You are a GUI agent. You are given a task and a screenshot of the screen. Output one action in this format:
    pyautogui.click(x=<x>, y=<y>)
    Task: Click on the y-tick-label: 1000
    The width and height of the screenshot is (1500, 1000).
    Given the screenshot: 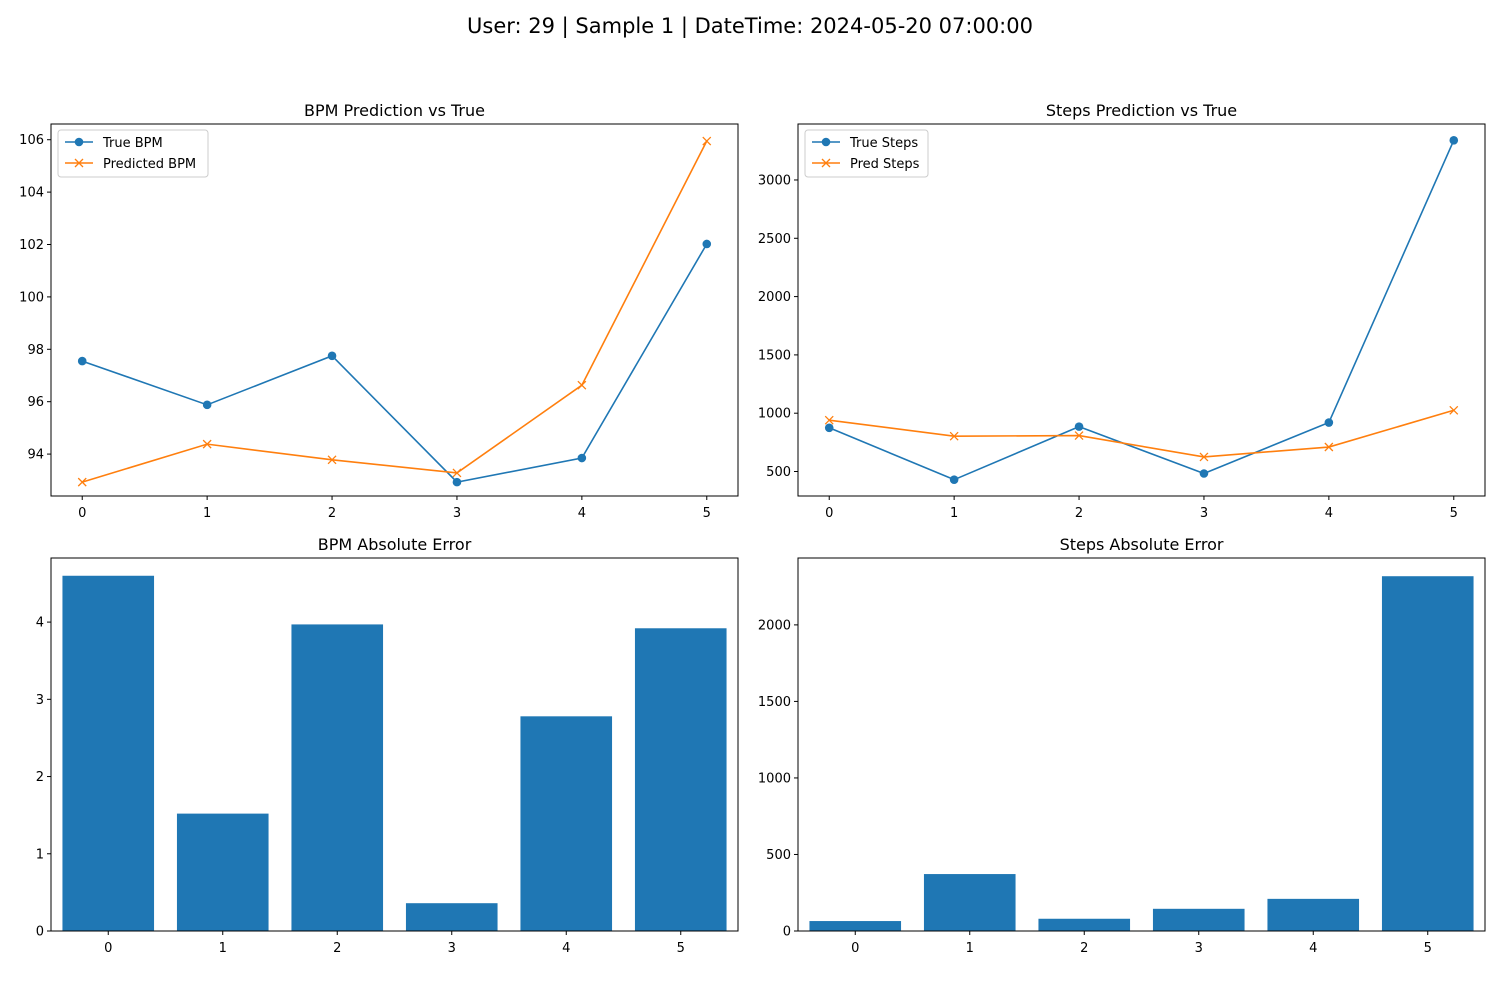 What is the action you would take?
    pyautogui.click(x=774, y=778)
    